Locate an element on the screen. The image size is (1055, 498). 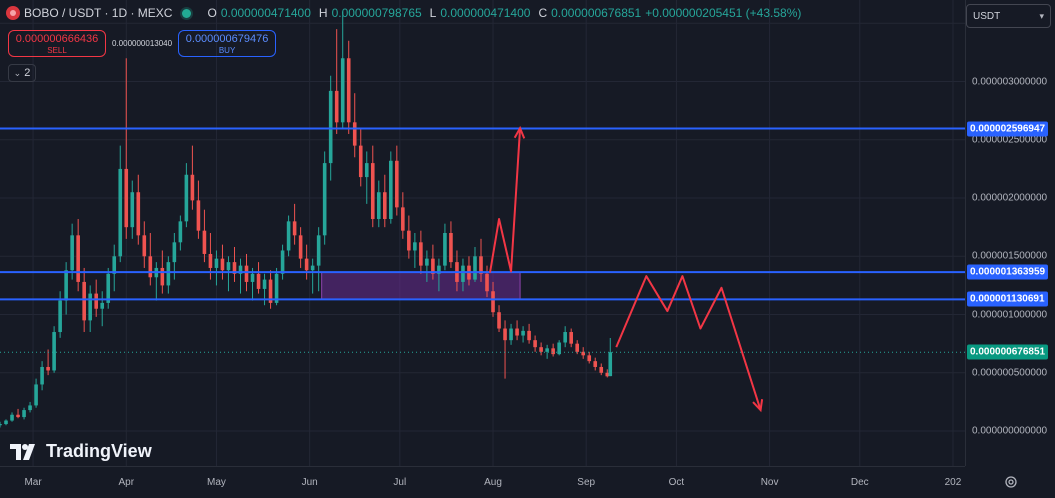
time-tick-label: Jul is located at coordinates (400, 482).